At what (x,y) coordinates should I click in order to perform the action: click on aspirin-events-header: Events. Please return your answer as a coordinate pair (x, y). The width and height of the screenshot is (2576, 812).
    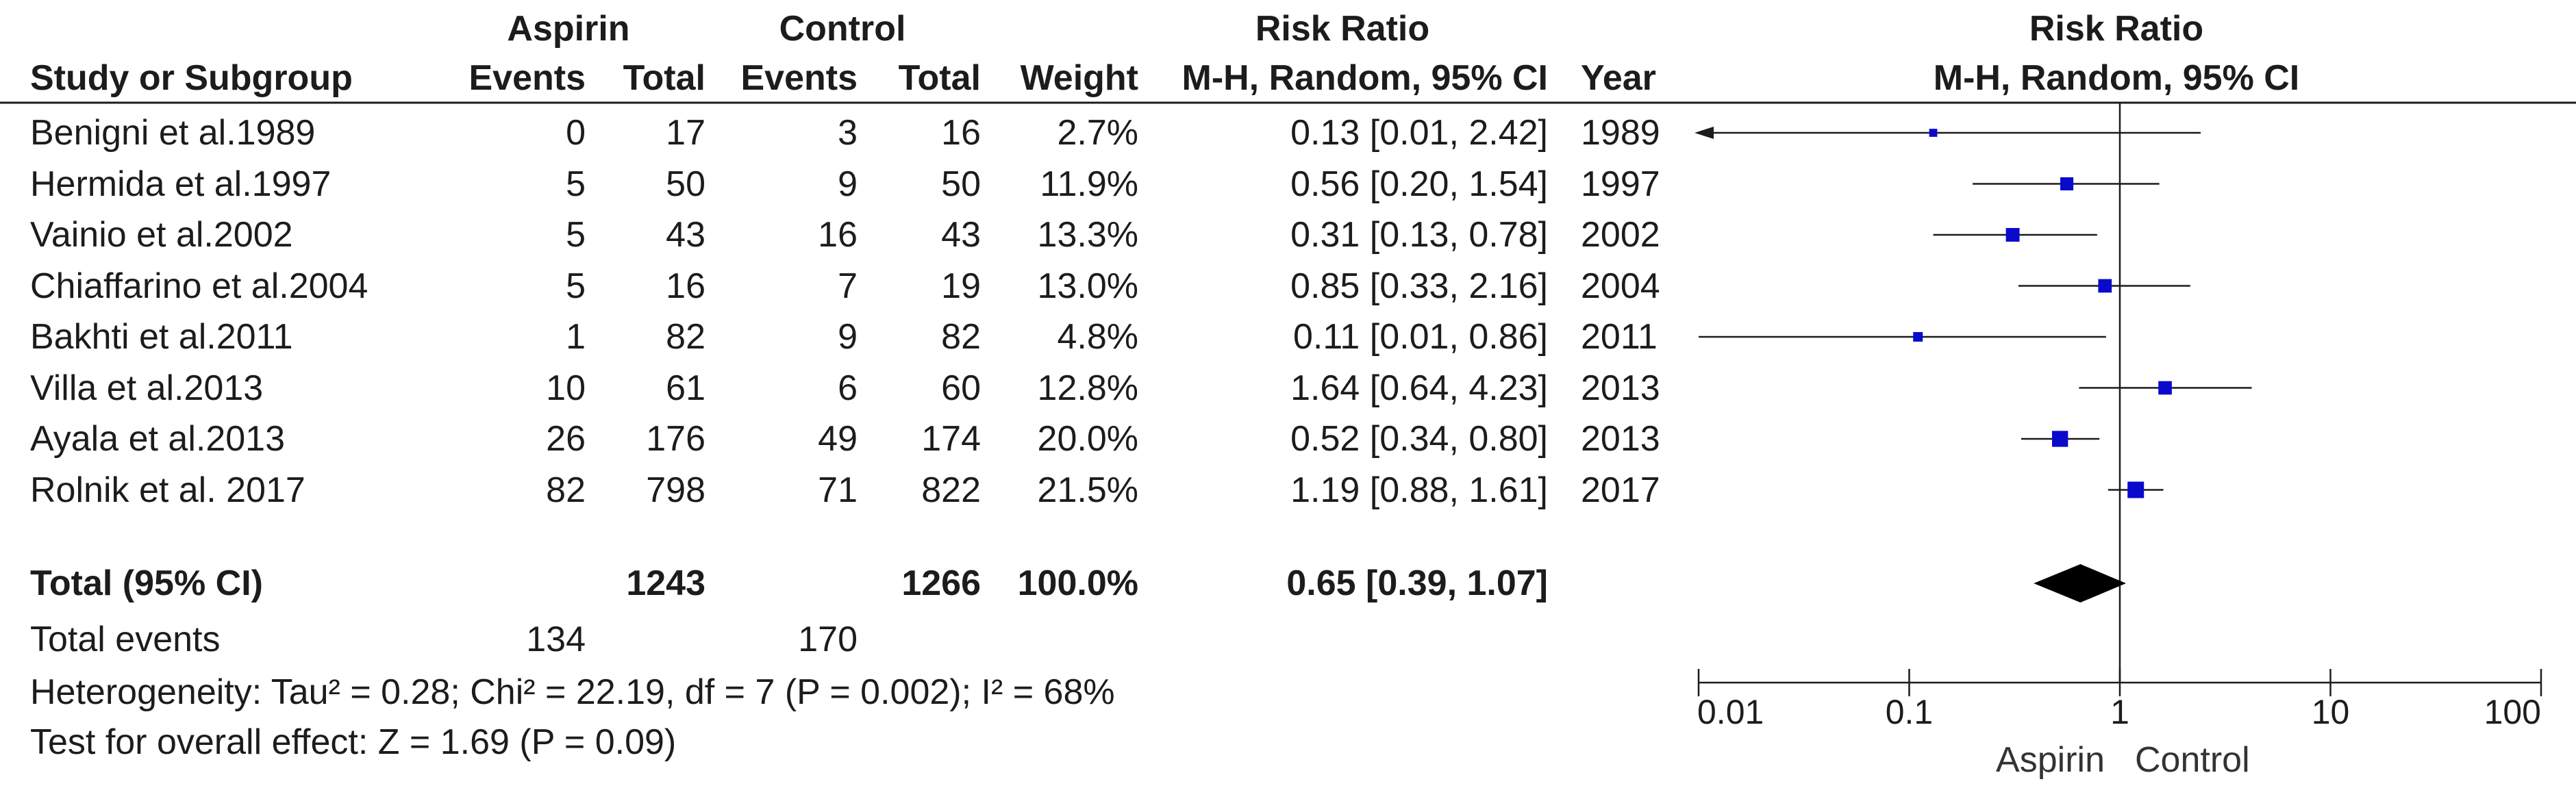
    Looking at the image, I should click on (527, 78).